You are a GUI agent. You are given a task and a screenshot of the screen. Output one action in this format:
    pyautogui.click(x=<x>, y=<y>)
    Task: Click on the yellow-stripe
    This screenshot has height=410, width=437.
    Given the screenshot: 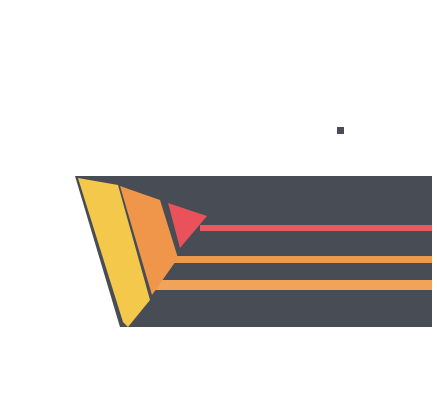 What is the action you would take?
    pyautogui.click(x=114, y=252)
    